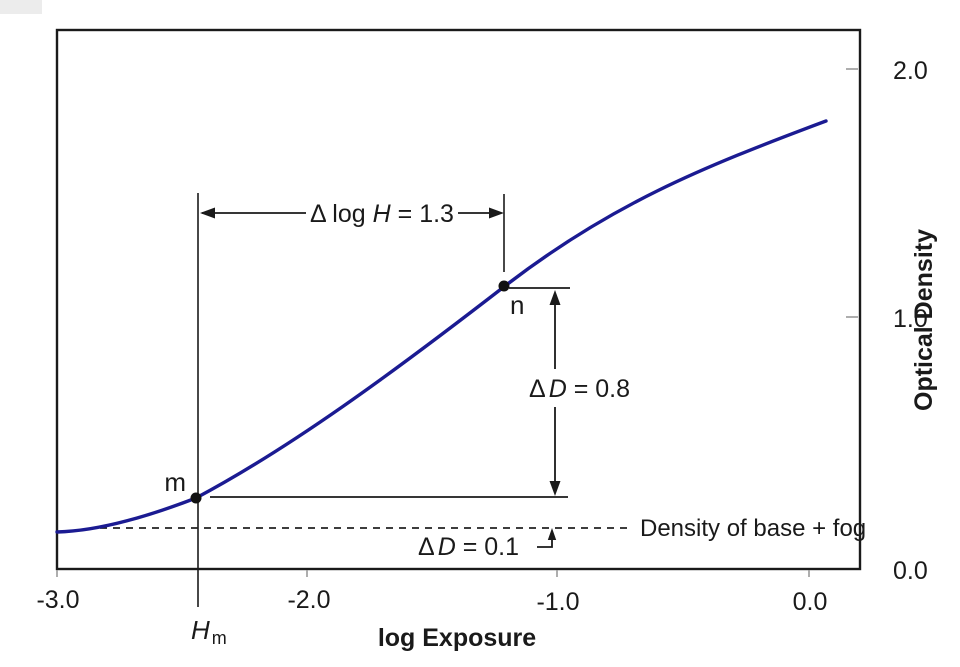 The height and width of the screenshot is (667, 960). I want to click on arrowhead-up-icon, so click(555, 297).